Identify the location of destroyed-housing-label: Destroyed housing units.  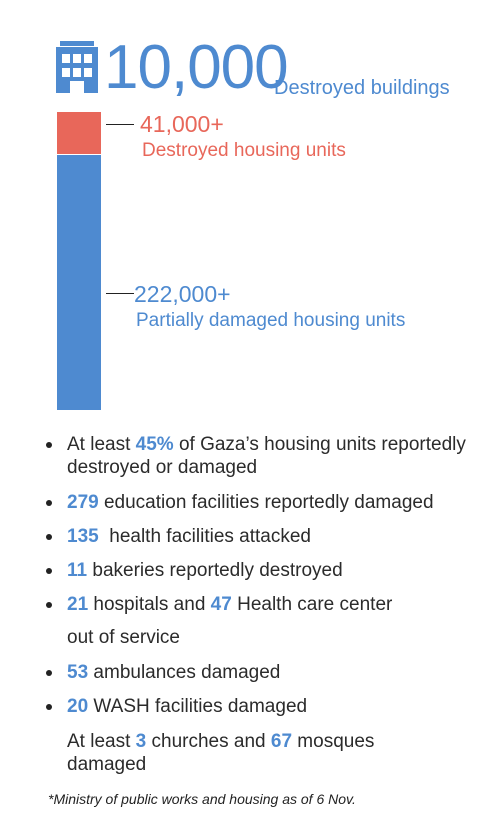
(244, 150).